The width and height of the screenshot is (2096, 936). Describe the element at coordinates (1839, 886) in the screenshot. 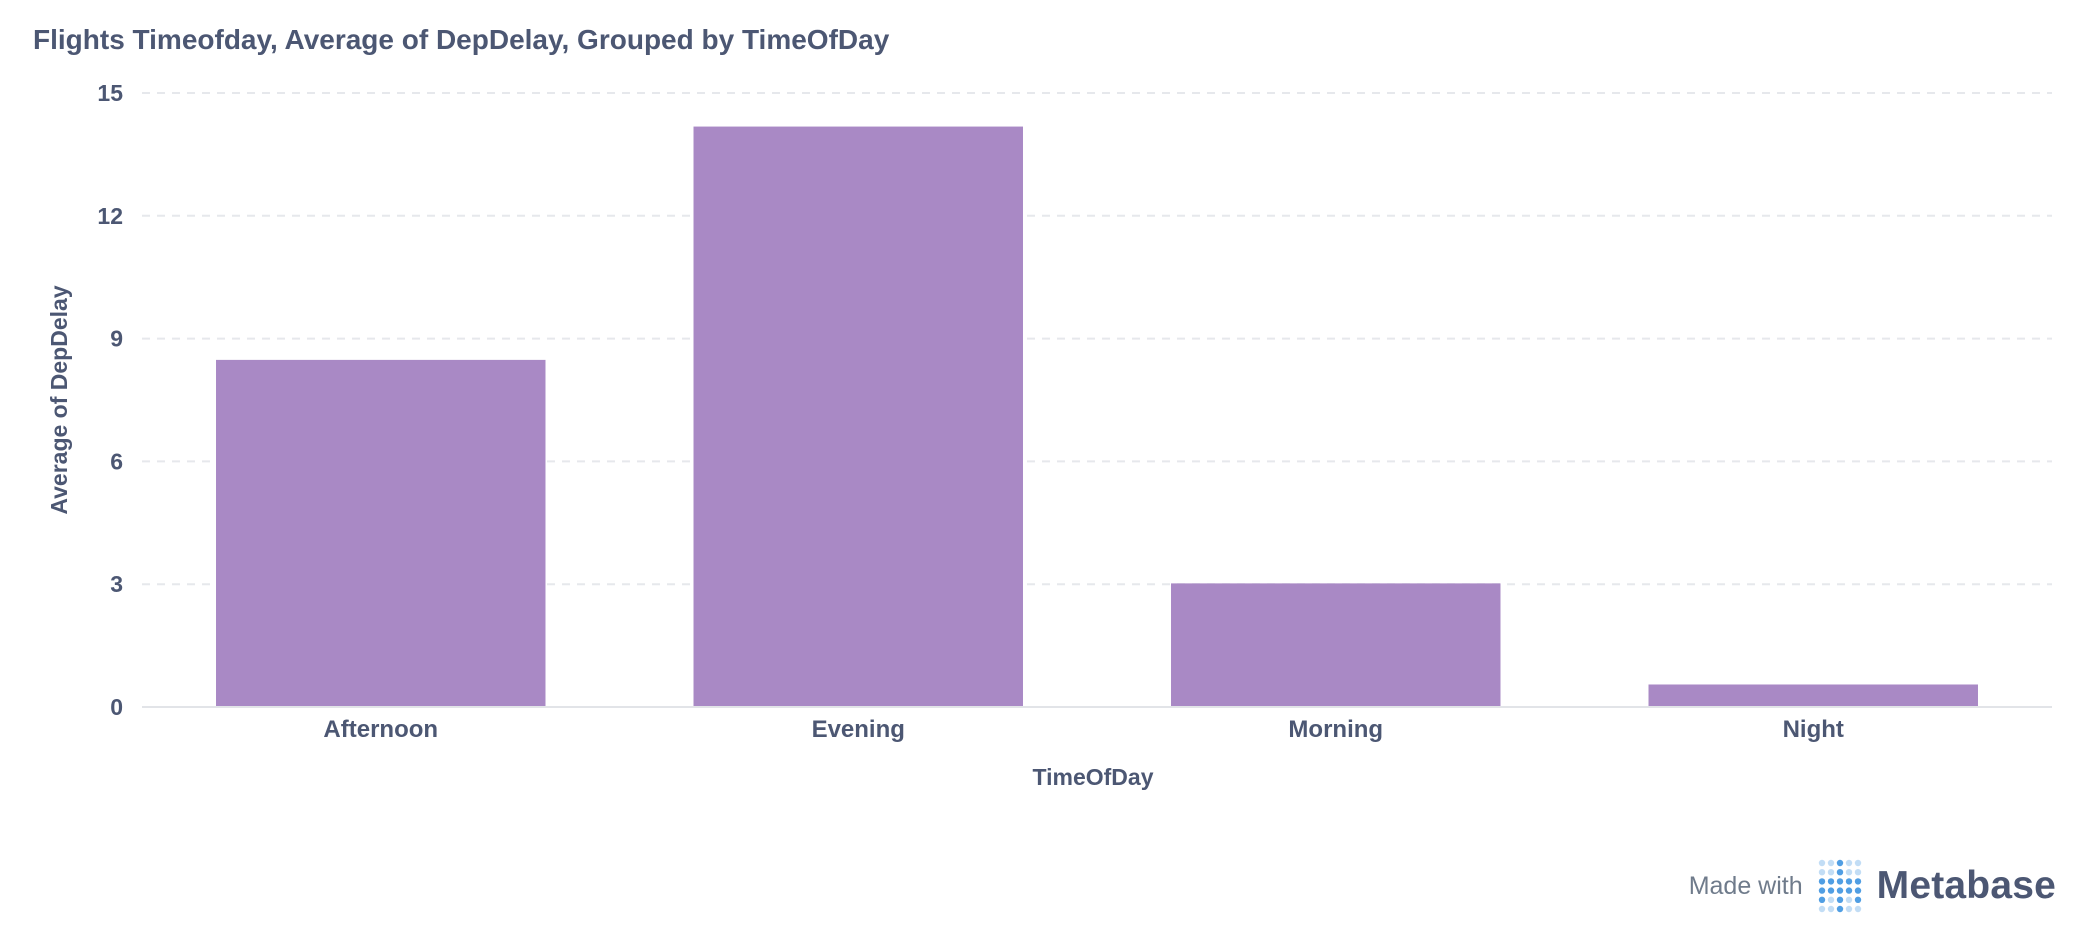

I see `metabase-logo-icon` at that location.